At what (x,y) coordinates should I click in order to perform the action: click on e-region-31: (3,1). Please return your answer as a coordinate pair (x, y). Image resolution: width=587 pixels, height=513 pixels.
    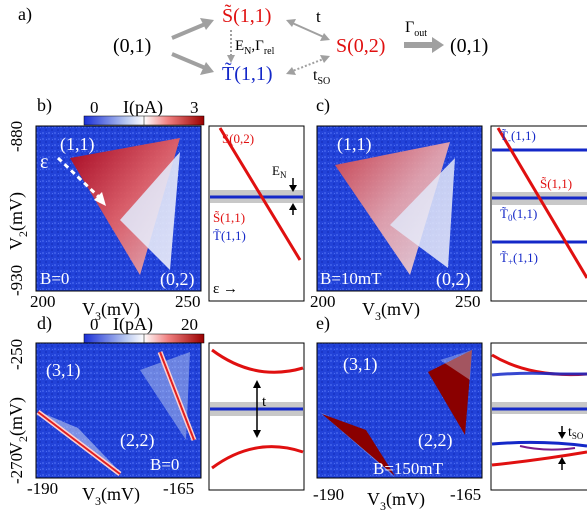
    Looking at the image, I should click on (360, 364).